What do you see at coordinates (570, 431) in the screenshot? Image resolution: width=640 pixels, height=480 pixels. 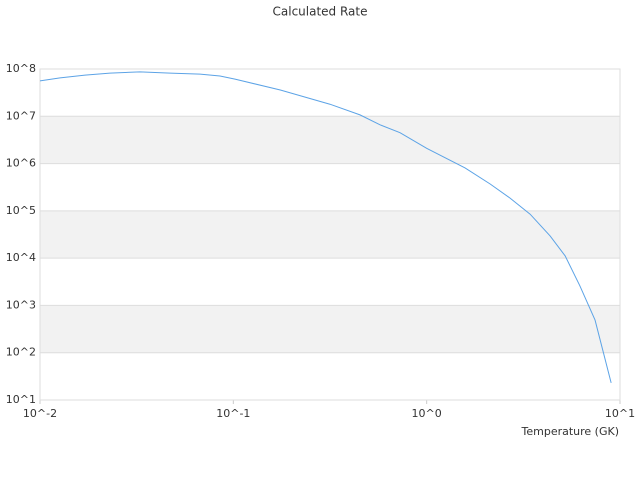 I see `x-axis-label: Temperature (GK)` at bounding box center [570, 431].